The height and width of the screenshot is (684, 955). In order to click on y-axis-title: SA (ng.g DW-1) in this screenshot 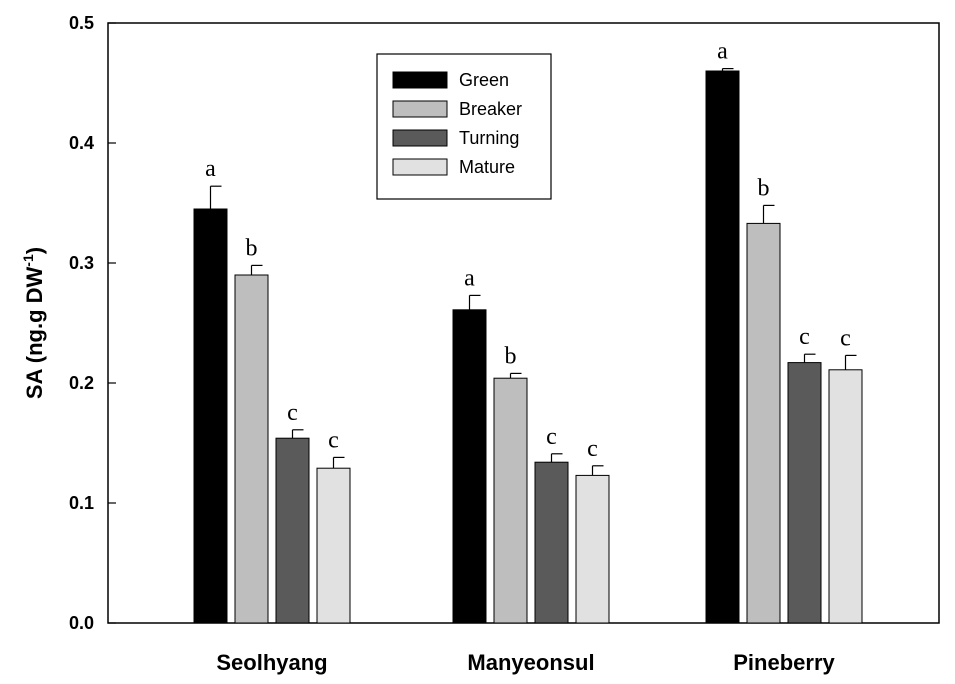, I will do `click(33, 323)`.